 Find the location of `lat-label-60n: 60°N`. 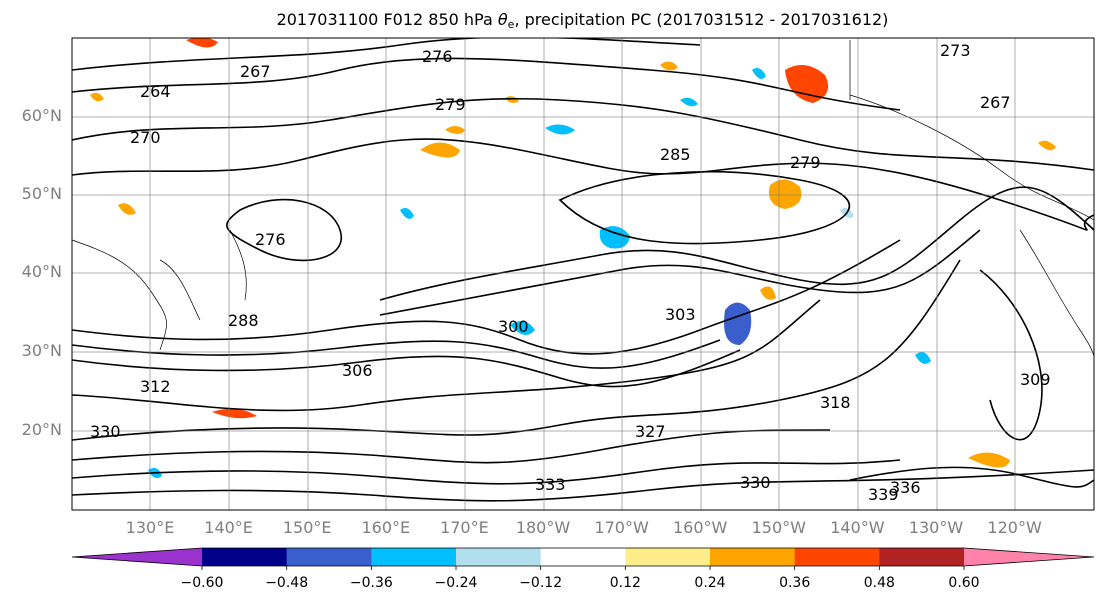

lat-label-60n: 60°N is located at coordinates (41, 115).